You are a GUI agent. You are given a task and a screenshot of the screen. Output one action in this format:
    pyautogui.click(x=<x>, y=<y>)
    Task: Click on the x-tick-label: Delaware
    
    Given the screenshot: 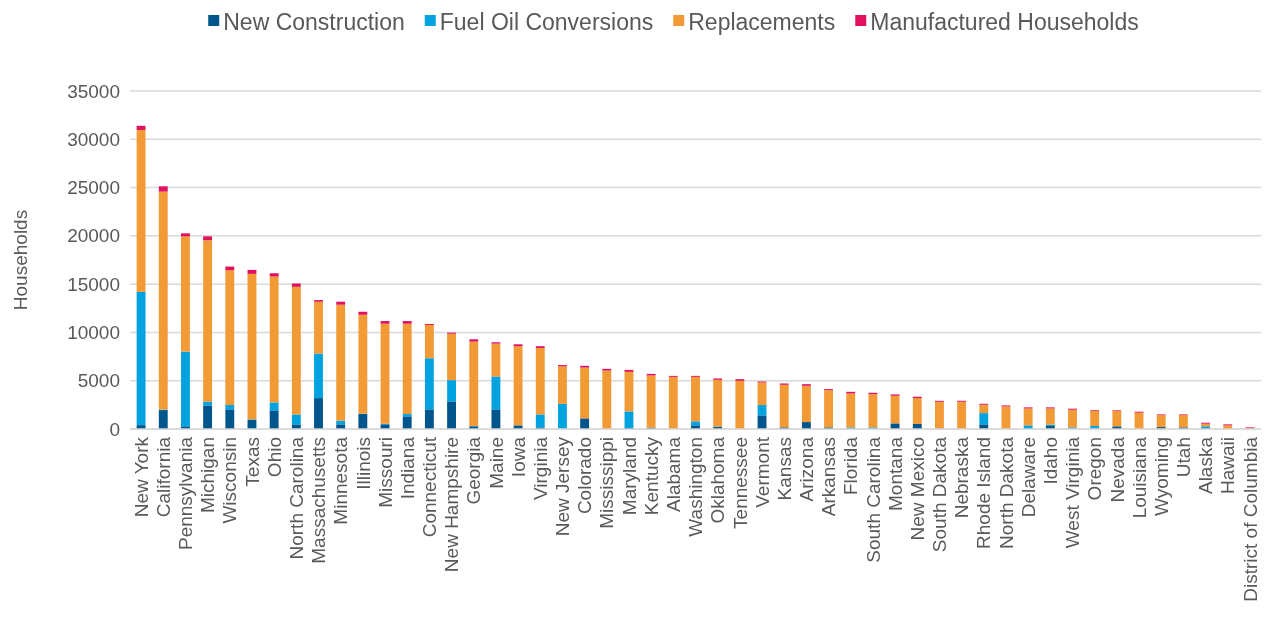 What is the action you would take?
    pyautogui.click(x=1028, y=477)
    